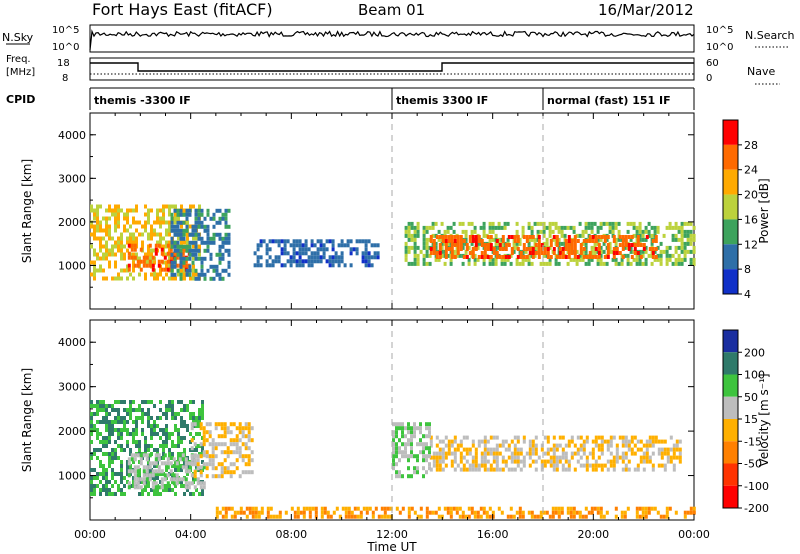 This screenshot has height=554, width=800. I want to click on colorbar-swatch, so click(730, 430).